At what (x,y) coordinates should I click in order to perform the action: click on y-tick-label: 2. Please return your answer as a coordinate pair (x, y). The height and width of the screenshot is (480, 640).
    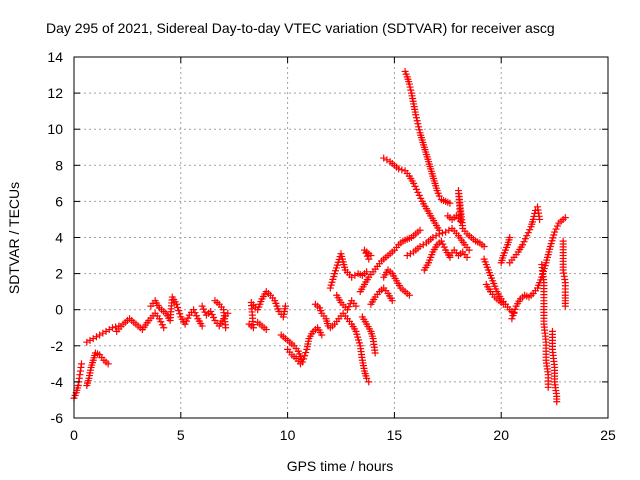
    Looking at the image, I should click on (59, 274).